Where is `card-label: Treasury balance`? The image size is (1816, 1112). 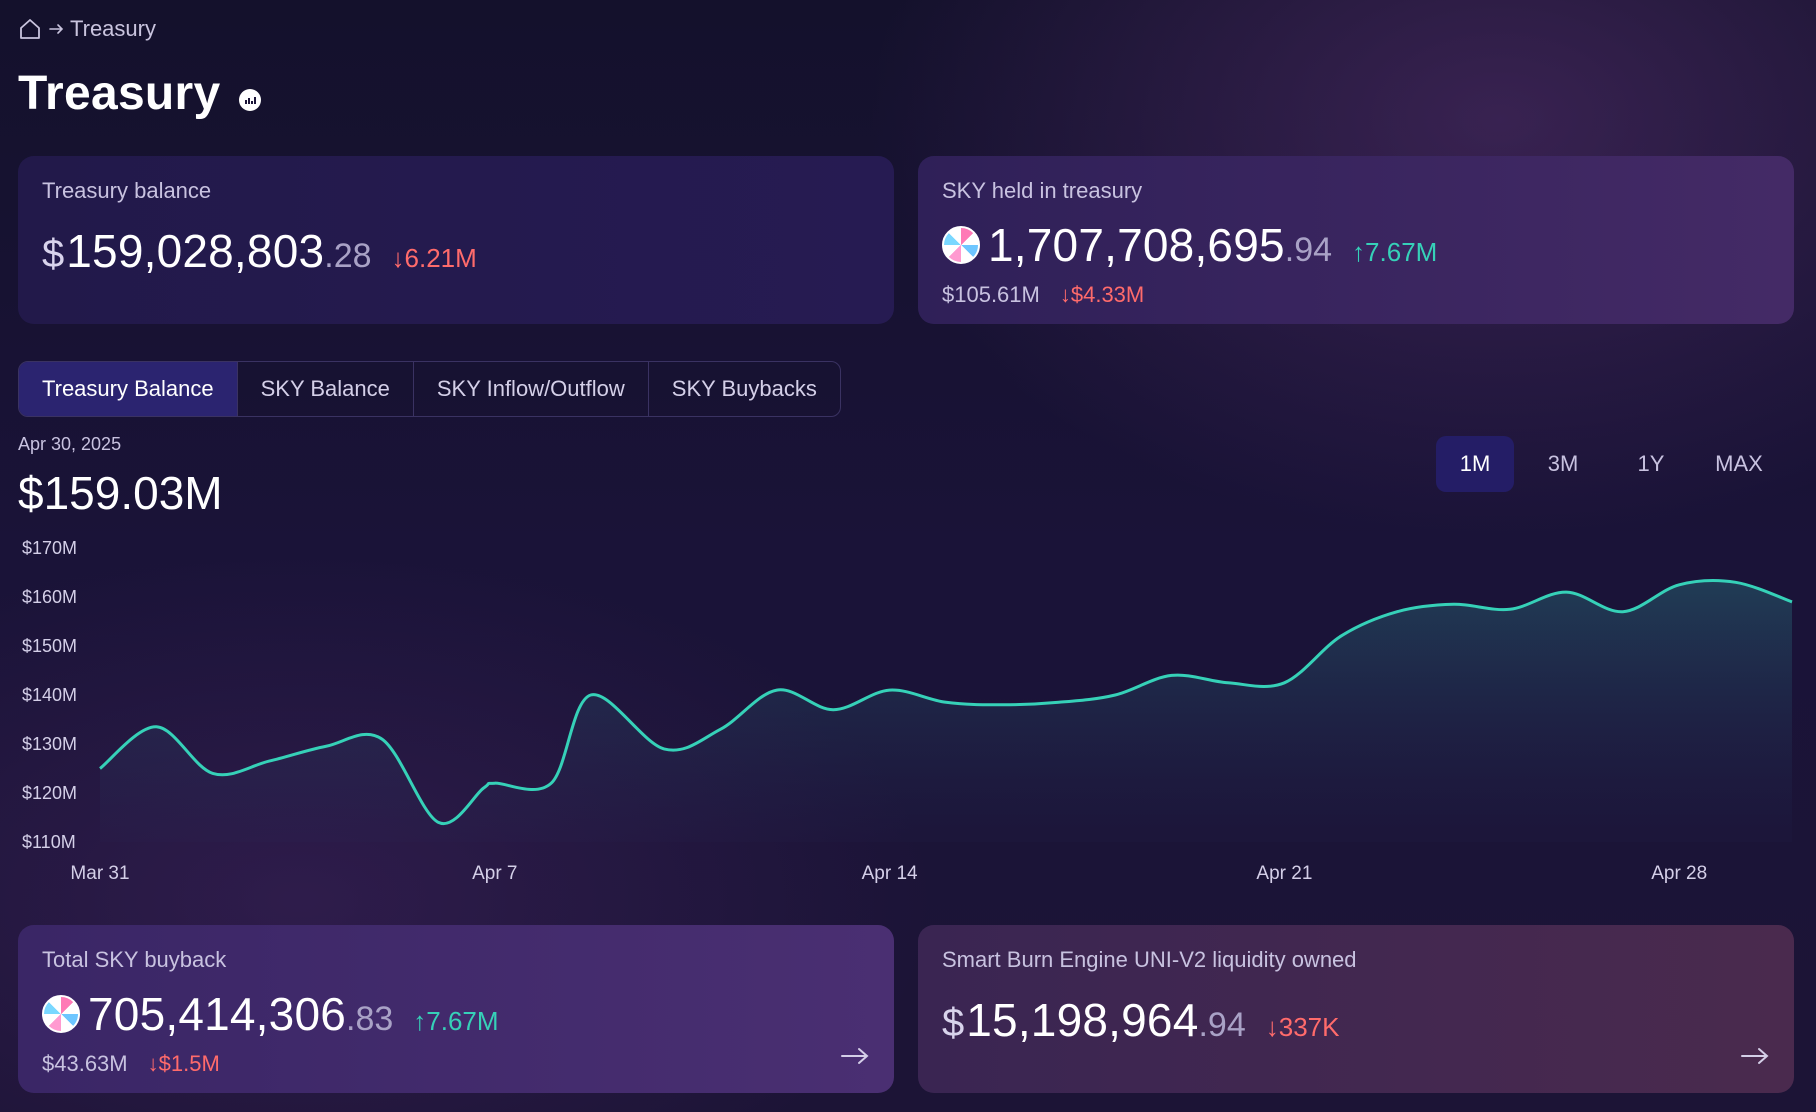 card-label: Treasury balance is located at coordinates (127, 190).